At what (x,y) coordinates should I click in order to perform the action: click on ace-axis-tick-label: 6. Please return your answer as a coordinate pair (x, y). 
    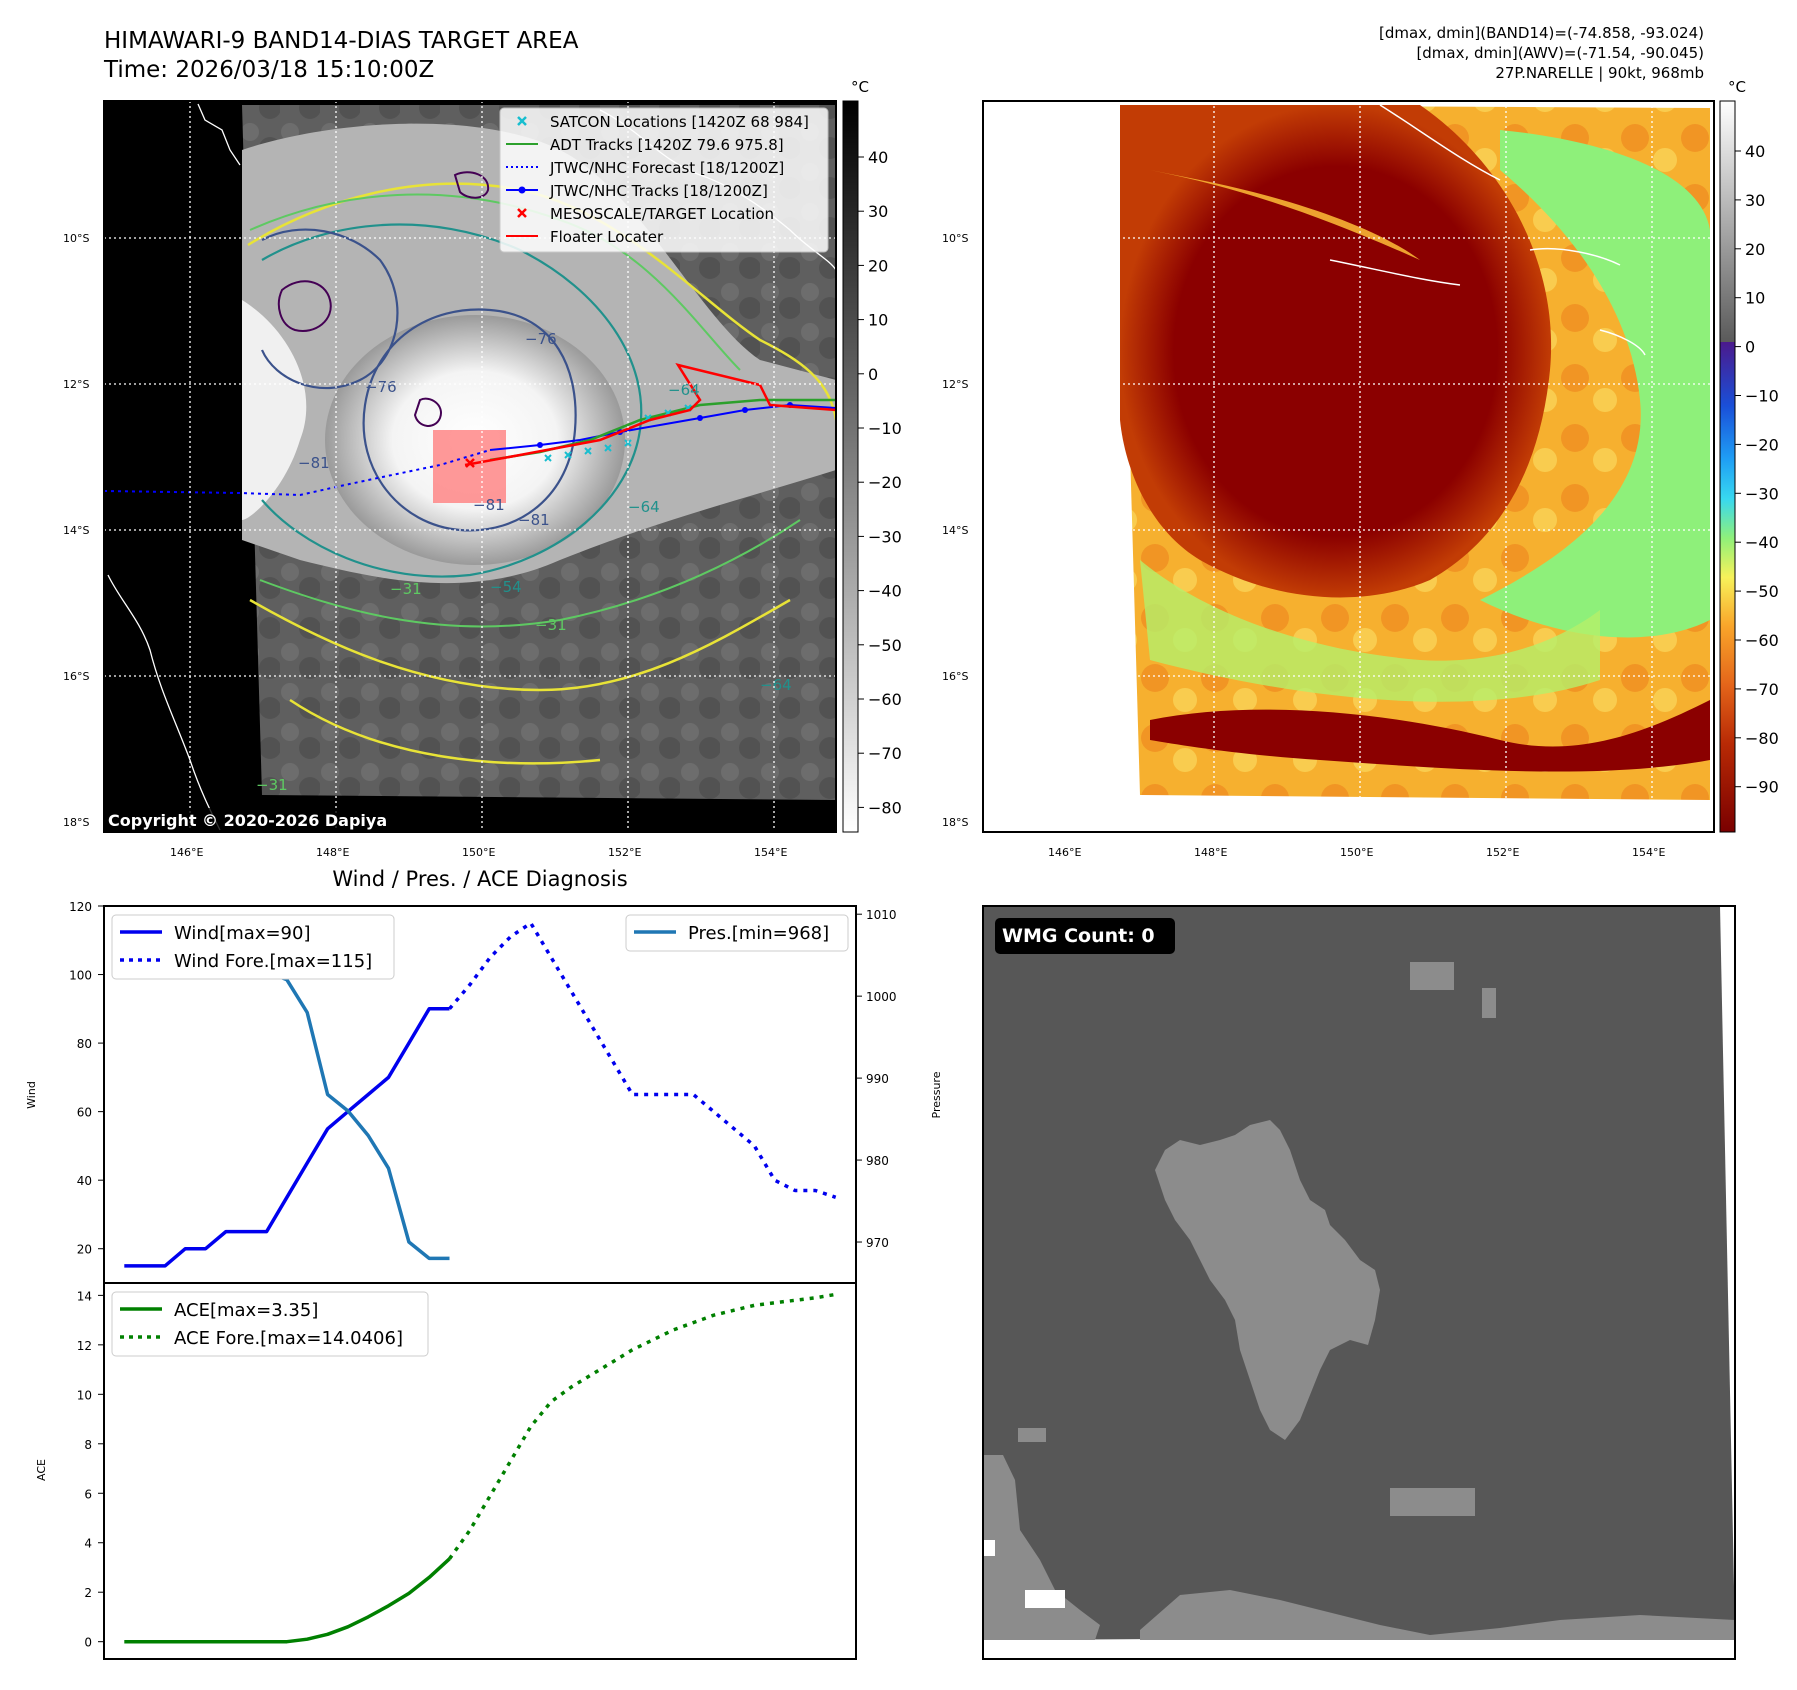
    Looking at the image, I should click on (88, 1494).